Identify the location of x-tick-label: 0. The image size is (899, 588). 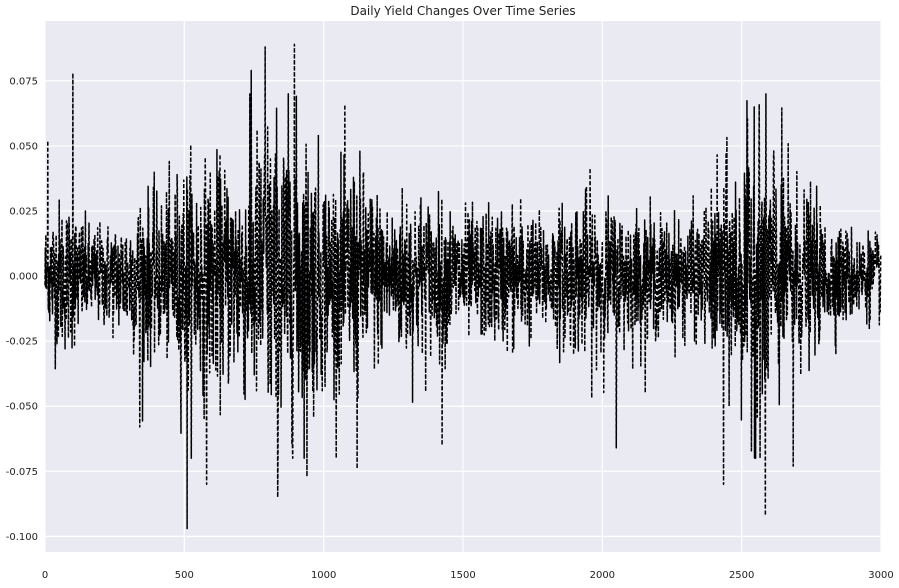
(45, 575).